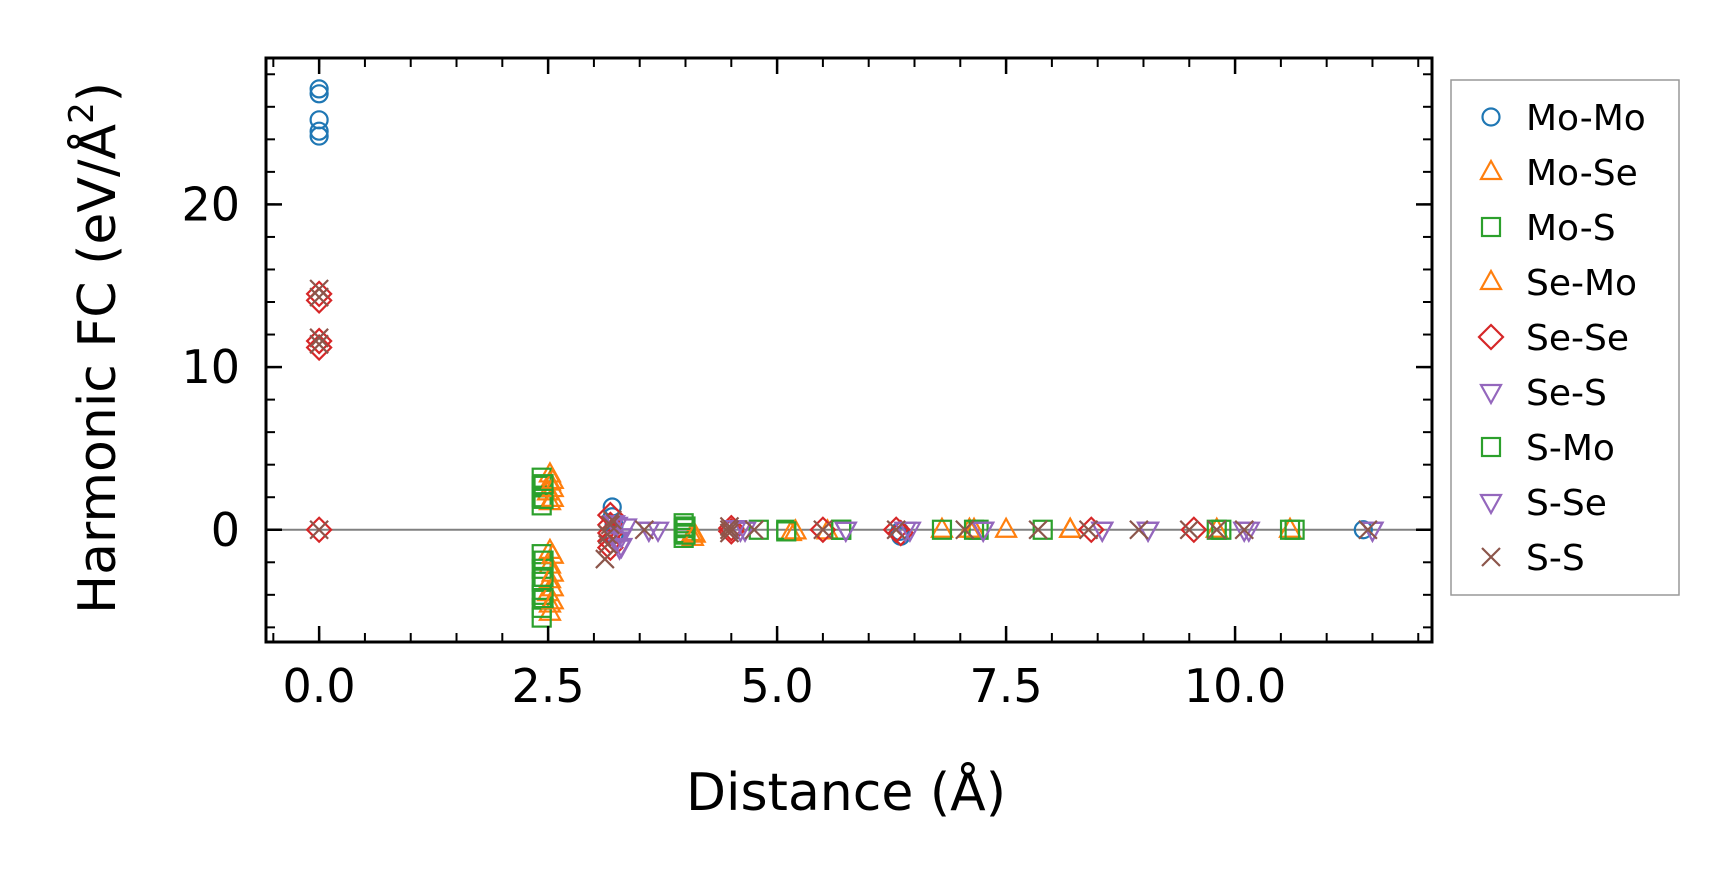  What do you see at coordinates (548, 686) in the screenshot?
I see `x-tick-label: 2.5` at bounding box center [548, 686].